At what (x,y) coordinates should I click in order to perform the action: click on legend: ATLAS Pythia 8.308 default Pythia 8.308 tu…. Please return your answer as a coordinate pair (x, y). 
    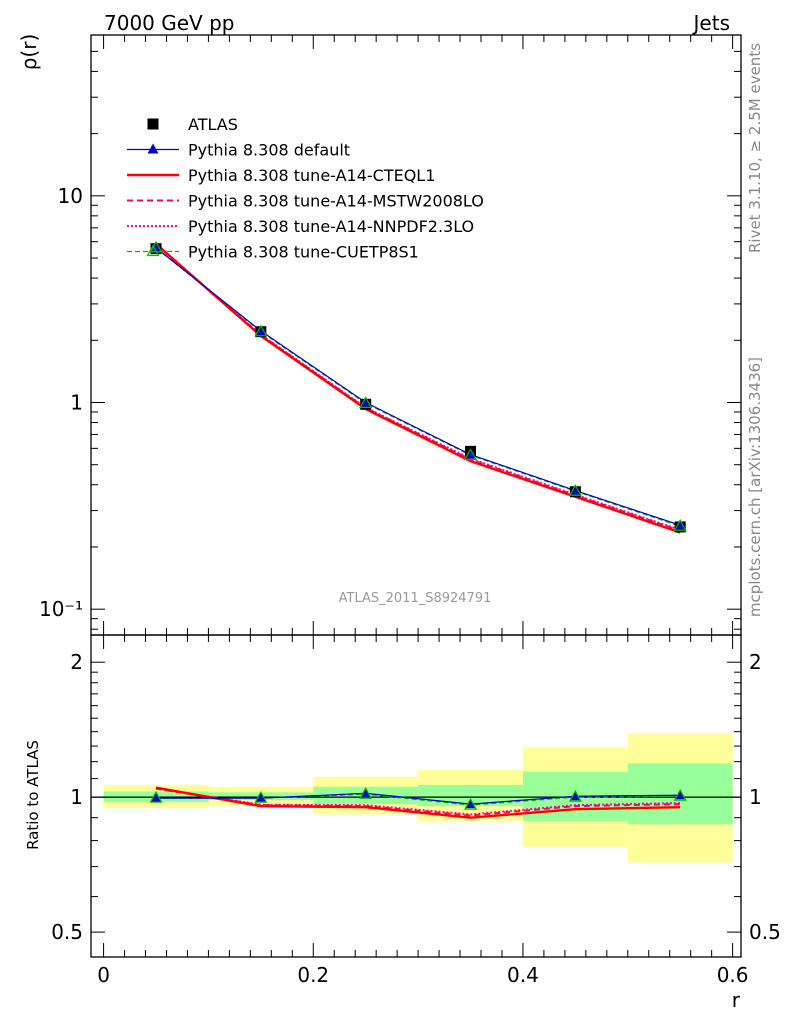
    Looking at the image, I should click on (305, 188).